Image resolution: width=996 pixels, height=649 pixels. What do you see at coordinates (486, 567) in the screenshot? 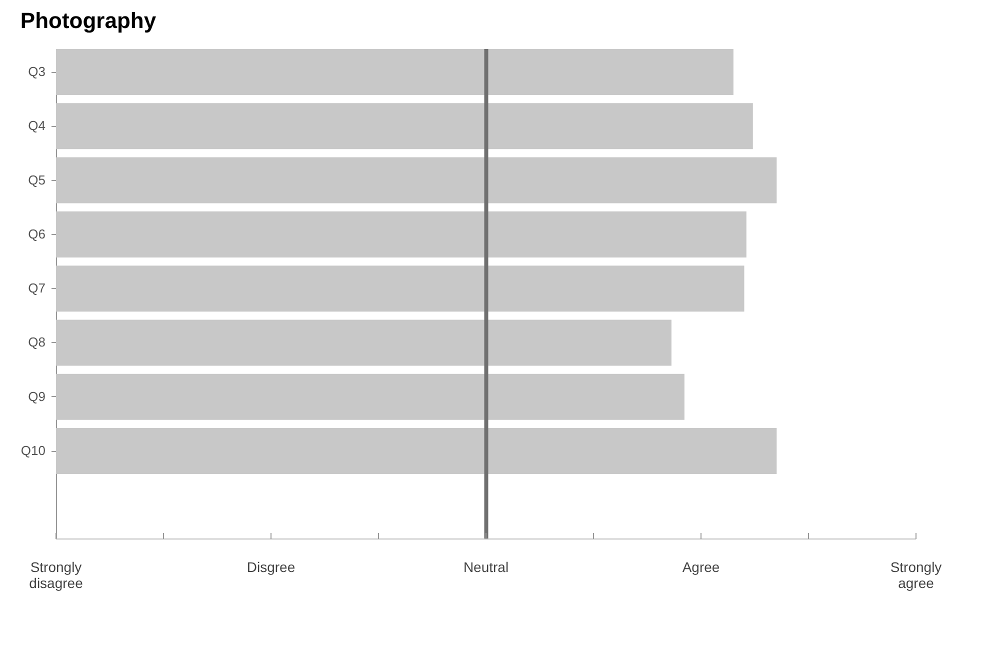
I see `text: Neutral` at bounding box center [486, 567].